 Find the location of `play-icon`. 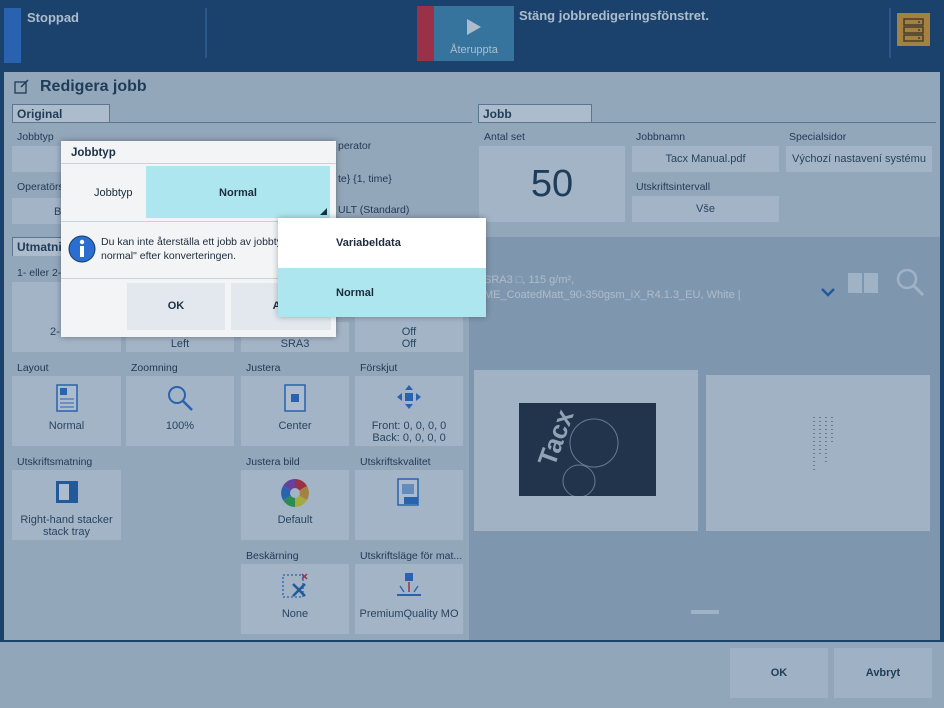

play-icon is located at coordinates (474, 27).